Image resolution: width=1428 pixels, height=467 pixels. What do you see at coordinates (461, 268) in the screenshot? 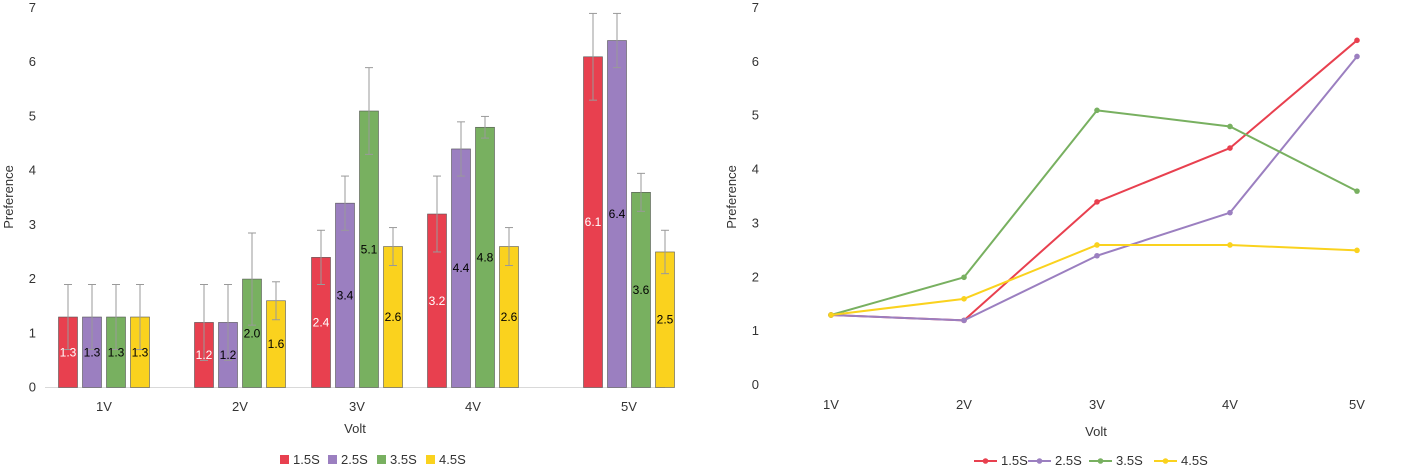
I see `bar-data-label: 4.4` at bounding box center [461, 268].